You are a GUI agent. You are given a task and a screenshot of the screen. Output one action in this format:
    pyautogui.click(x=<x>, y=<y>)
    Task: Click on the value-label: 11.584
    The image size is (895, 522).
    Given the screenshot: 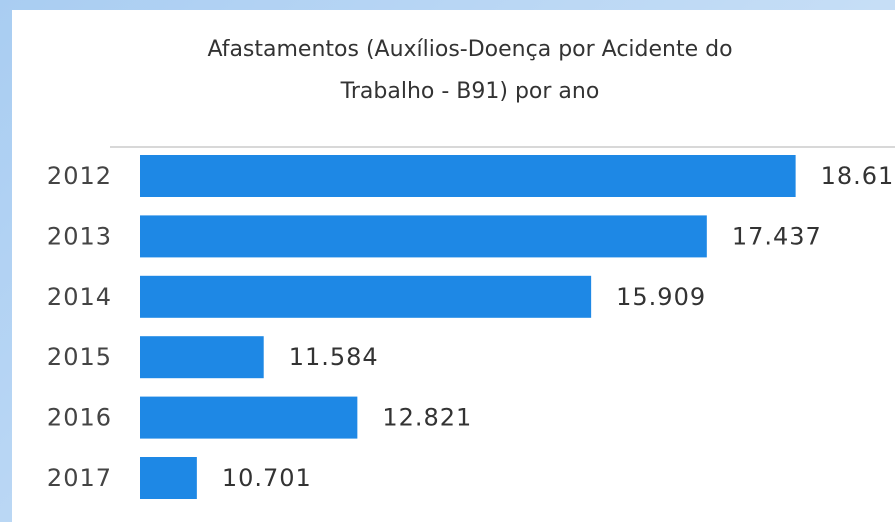 What is the action you would take?
    pyautogui.click(x=334, y=357)
    